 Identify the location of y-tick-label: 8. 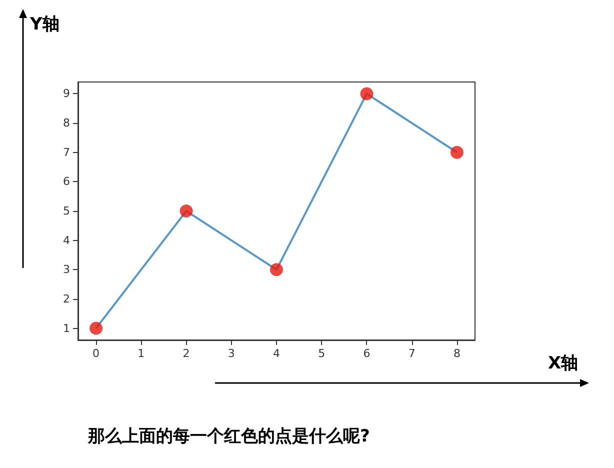
(66, 123).